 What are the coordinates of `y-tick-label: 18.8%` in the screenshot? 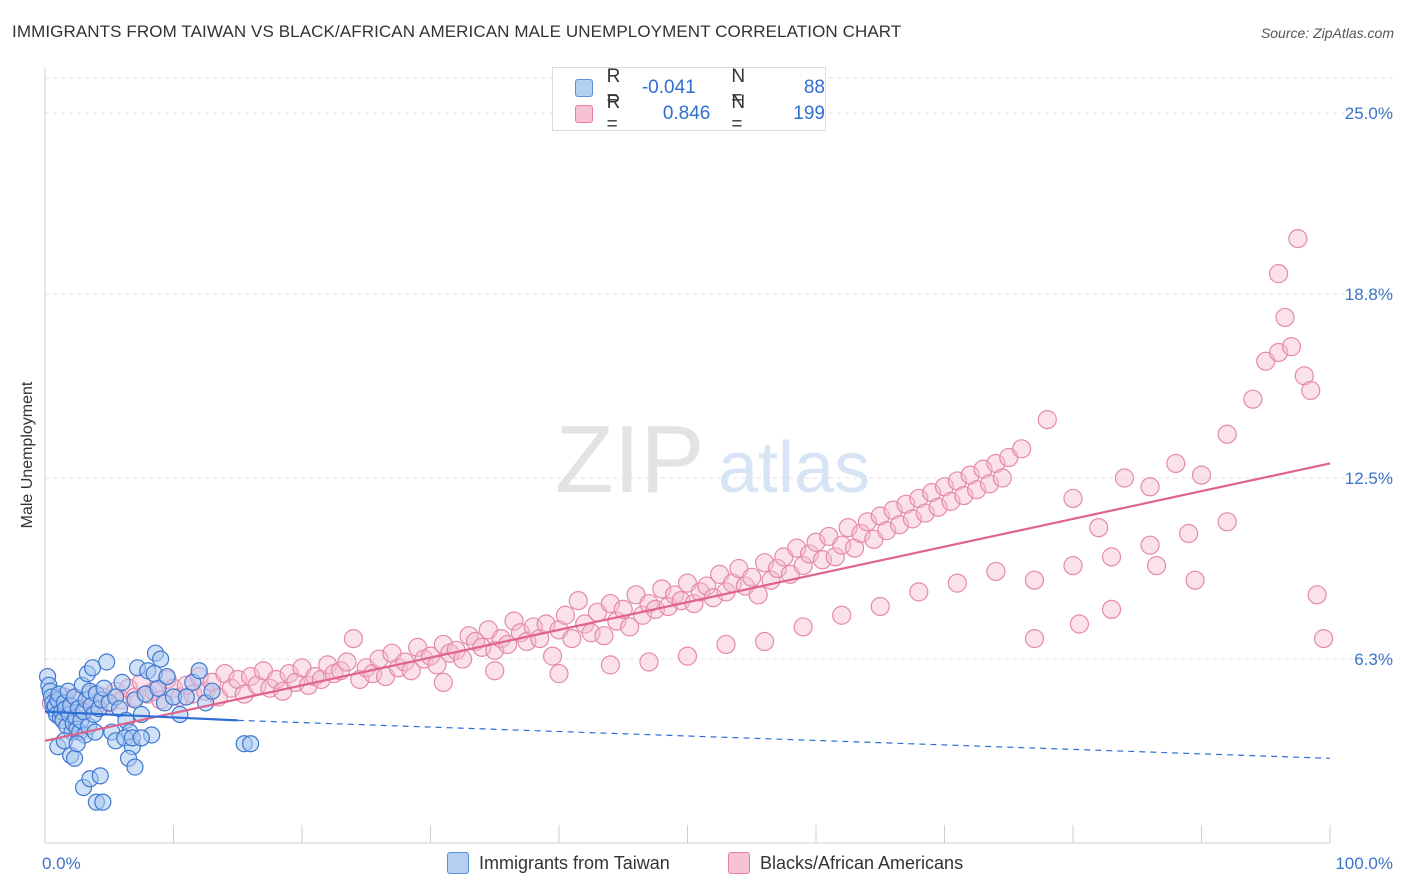 It's located at (1369, 294).